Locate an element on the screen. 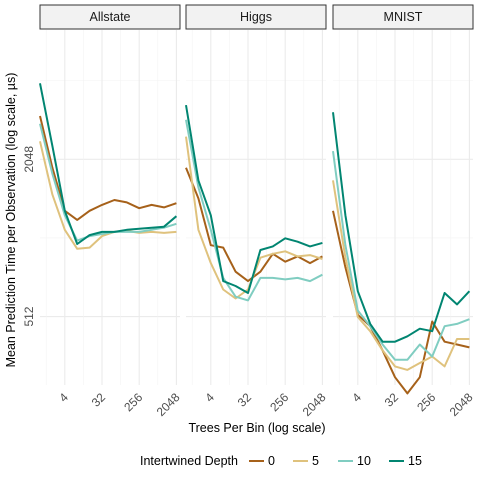  panel-title: MNIST is located at coordinates (403, 17).